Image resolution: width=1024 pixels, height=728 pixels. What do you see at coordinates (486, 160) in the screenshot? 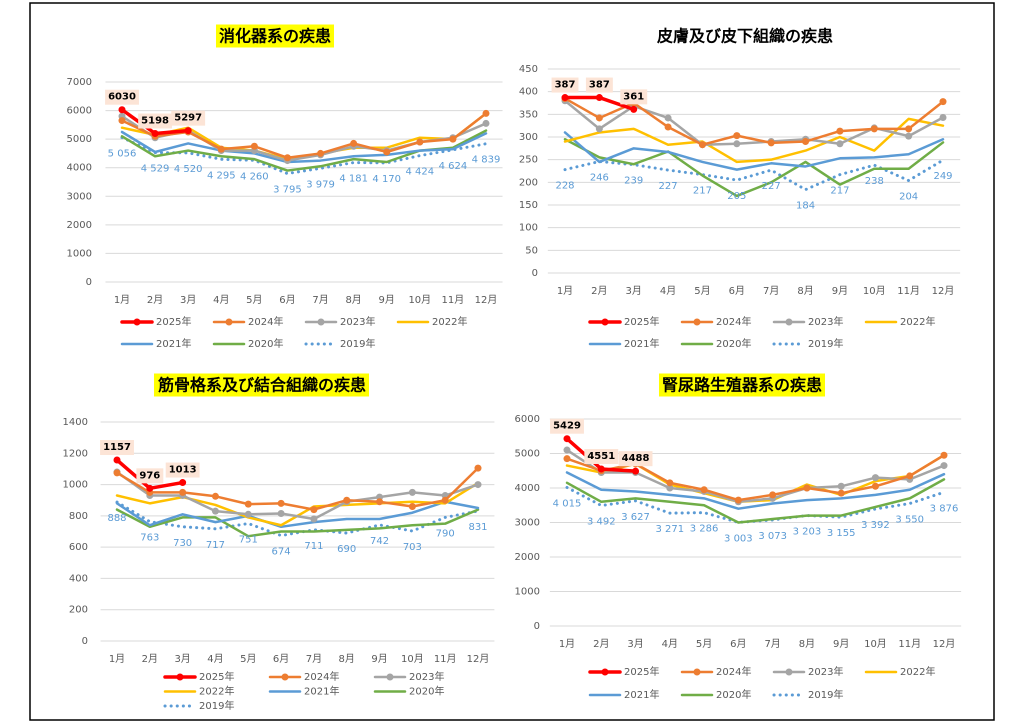
I see `data-label: 4 839` at bounding box center [486, 160].